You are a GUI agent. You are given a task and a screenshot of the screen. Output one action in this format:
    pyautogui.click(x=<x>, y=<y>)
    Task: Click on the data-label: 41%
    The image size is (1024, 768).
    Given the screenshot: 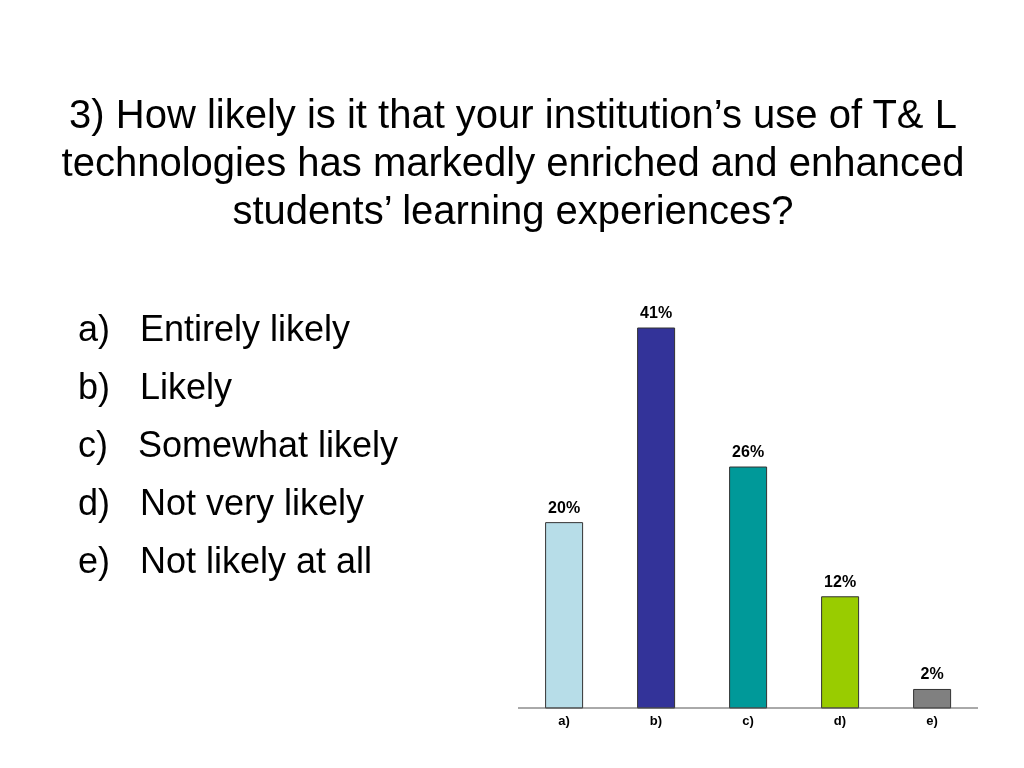 What is the action you would take?
    pyautogui.click(x=656, y=312)
    